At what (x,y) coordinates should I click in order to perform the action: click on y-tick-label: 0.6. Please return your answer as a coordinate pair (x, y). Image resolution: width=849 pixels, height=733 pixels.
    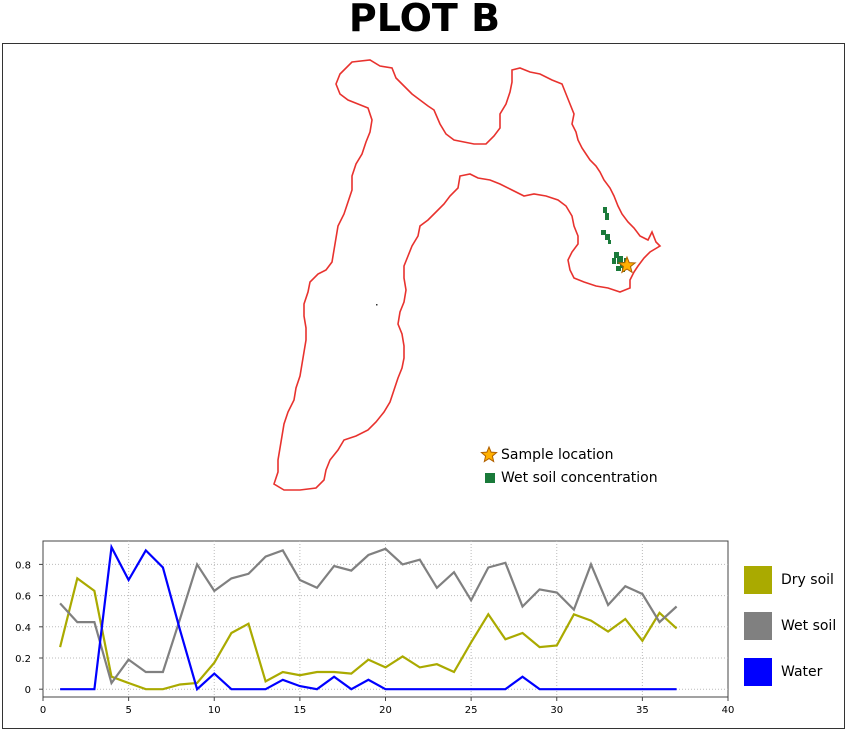
    Looking at the image, I should click on (23, 597).